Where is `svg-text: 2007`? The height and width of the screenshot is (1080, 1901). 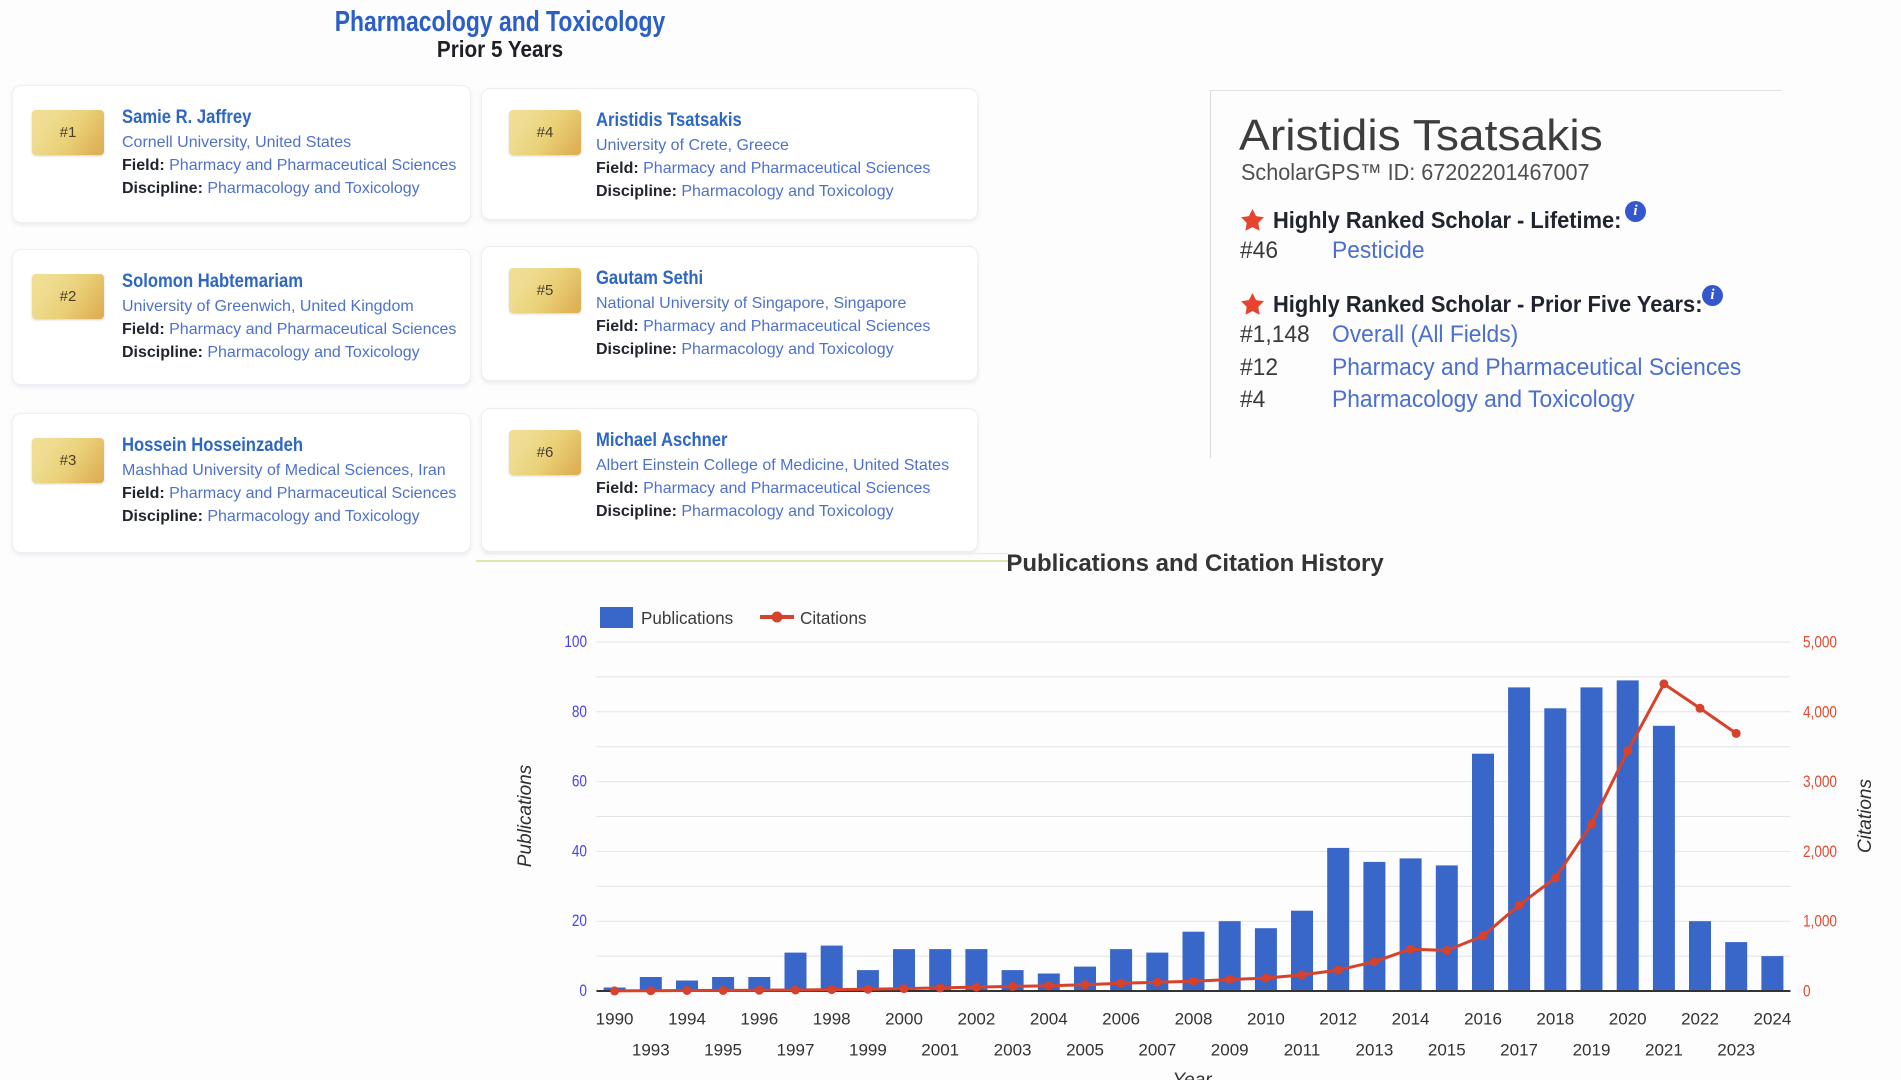 svg-text: 2007 is located at coordinates (1157, 1050).